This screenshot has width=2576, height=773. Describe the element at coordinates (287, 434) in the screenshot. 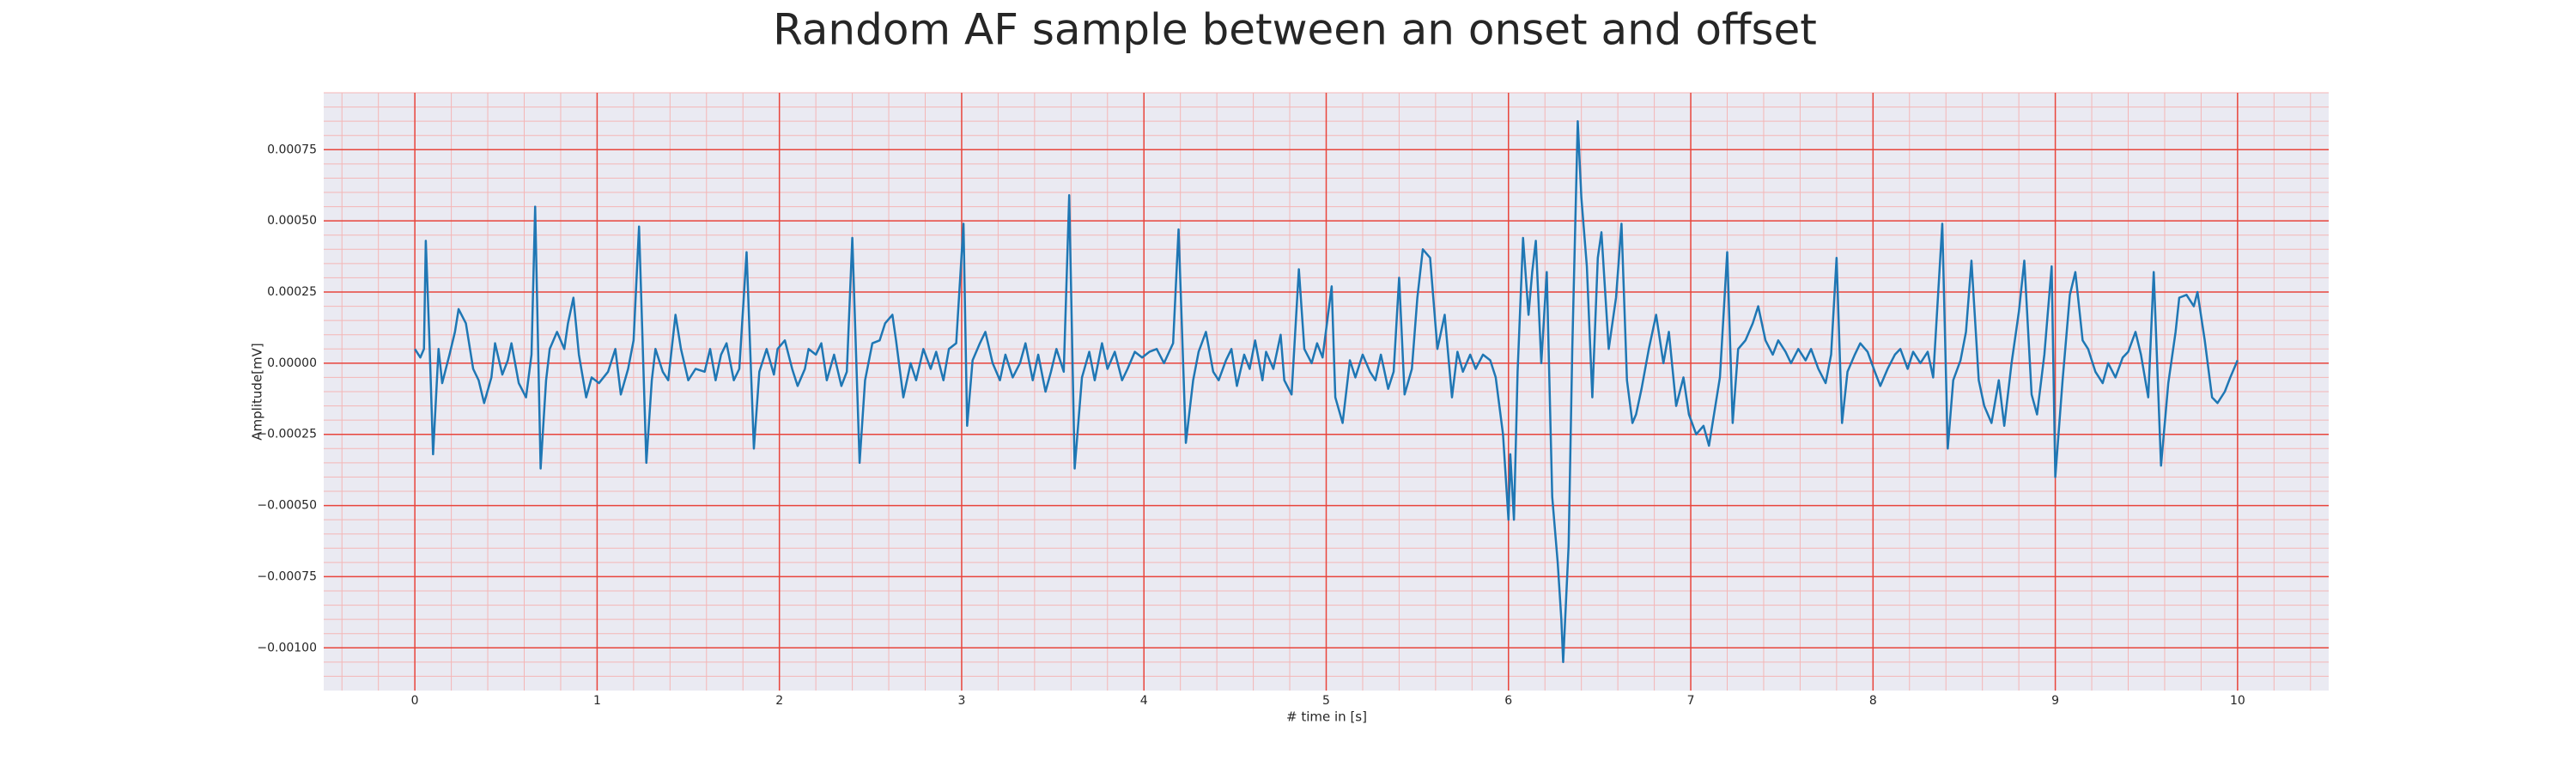

I see `y-tick-label: −0.00025` at that location.